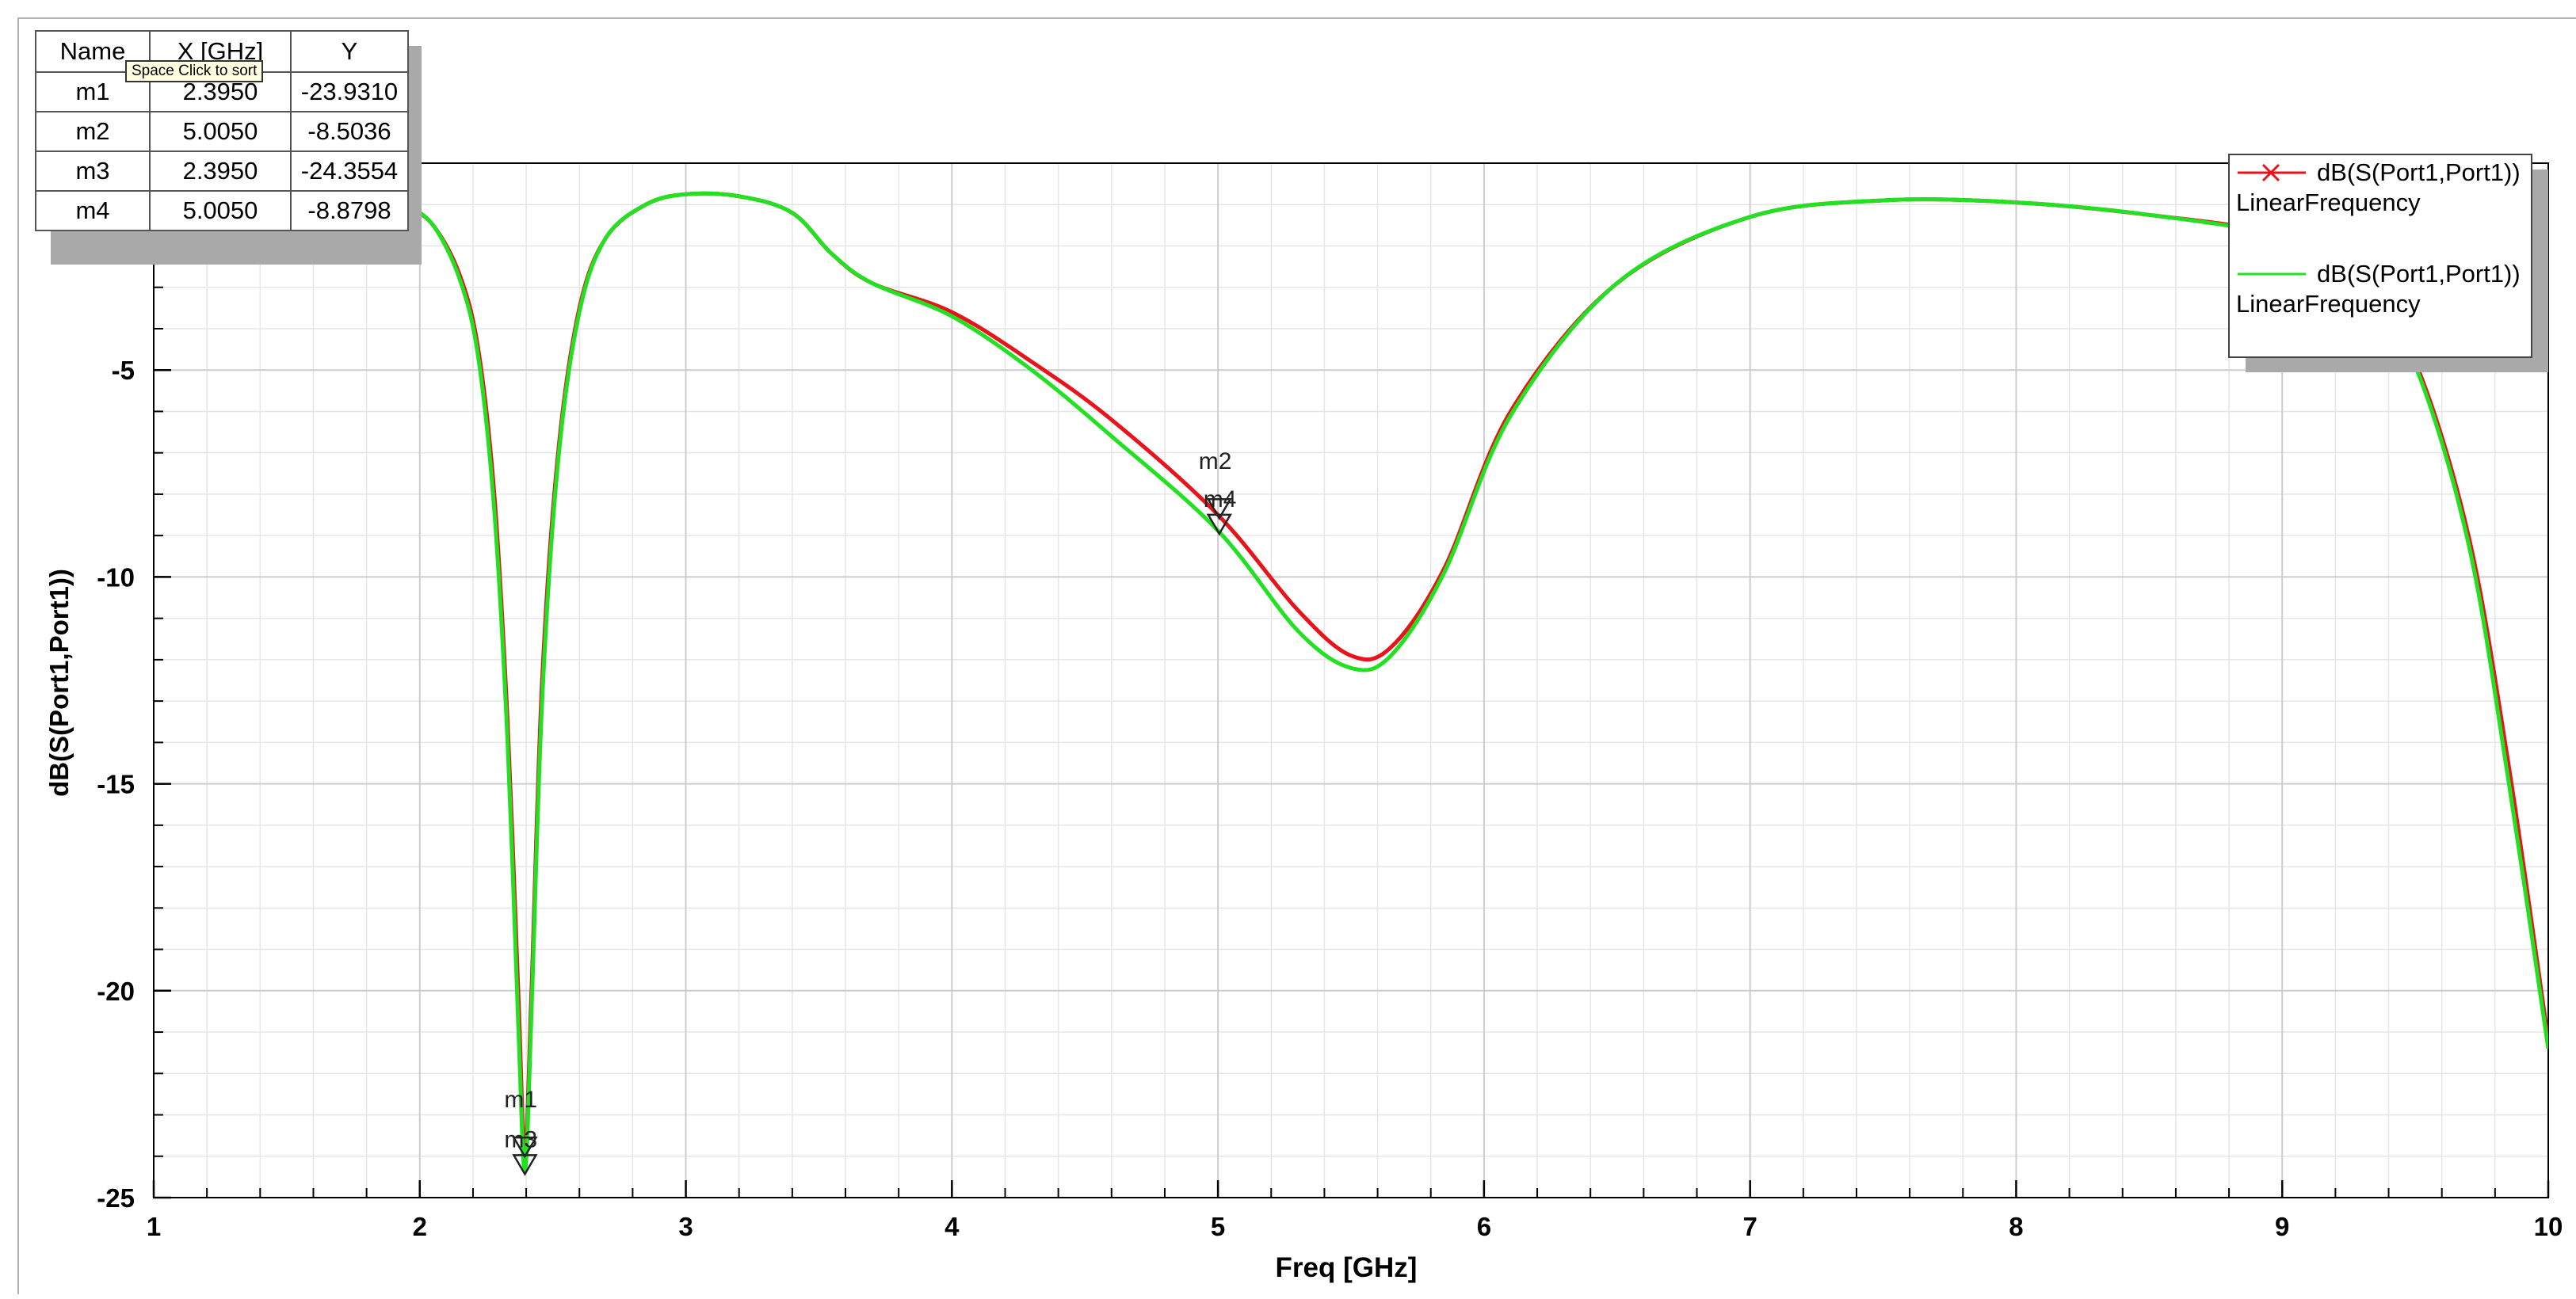 The height and width of the screenshot is (1299, 2576). What do you see at coordinates (93, 92) in the screenshot?
I see `marker-name-cell: m1` at bounding box center [93, 92].